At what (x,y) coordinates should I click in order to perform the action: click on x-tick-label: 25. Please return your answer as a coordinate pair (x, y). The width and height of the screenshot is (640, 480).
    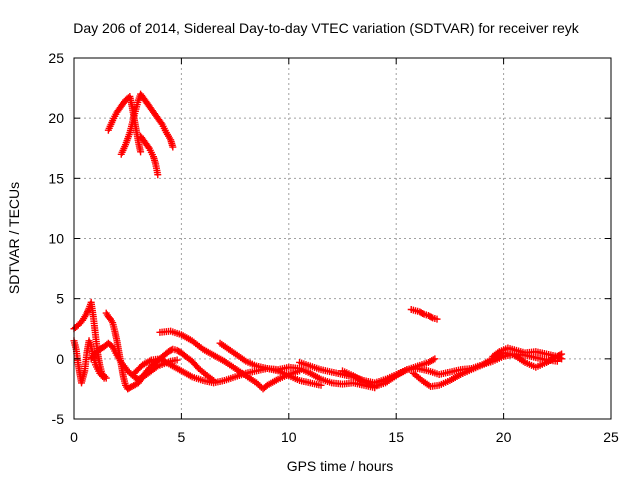
    Looking at the image, I should click on (611, 437).